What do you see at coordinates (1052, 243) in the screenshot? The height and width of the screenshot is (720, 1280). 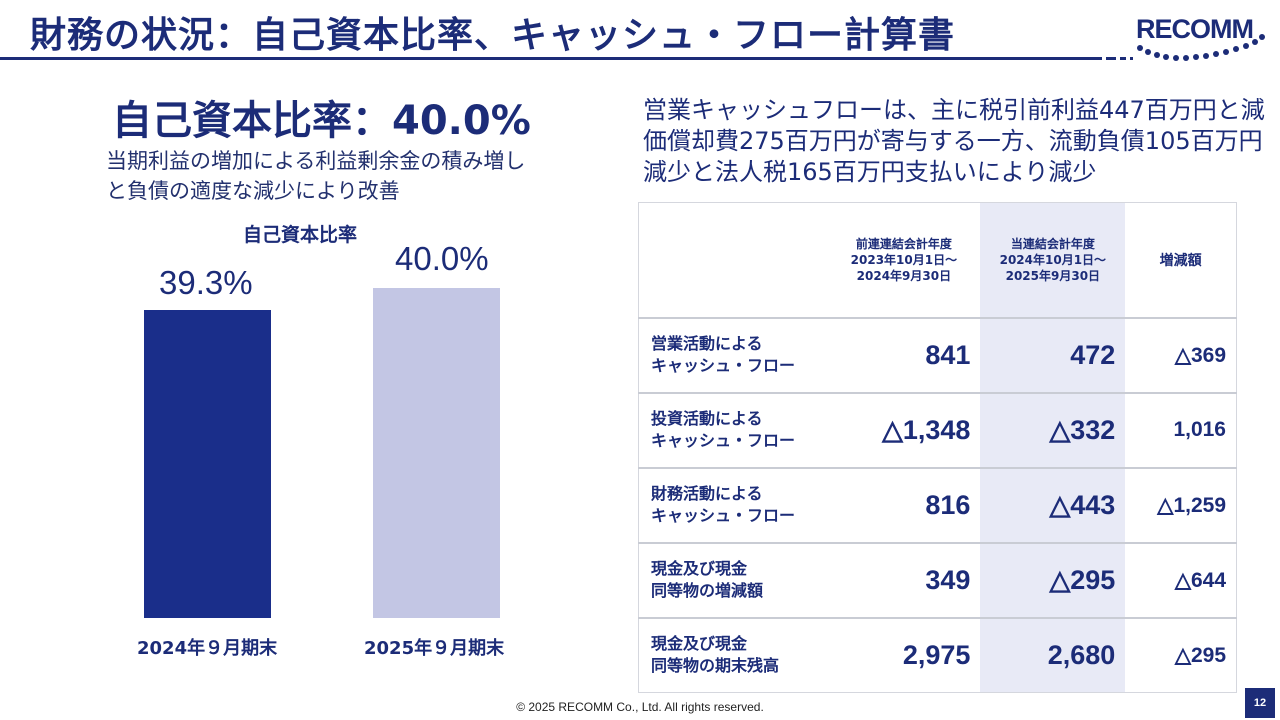 I see `header-curr-title: 当連結会計年度` at bounding box center [1052, 243].